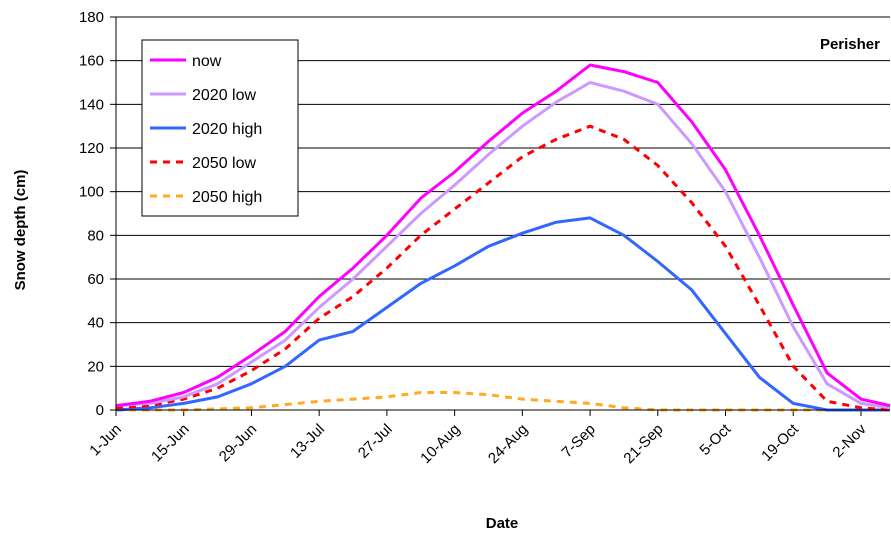 Image resolution: width=891 pixels, height=535 pixels. I want to click on legend-label: 2050 high, so click(227, 197).